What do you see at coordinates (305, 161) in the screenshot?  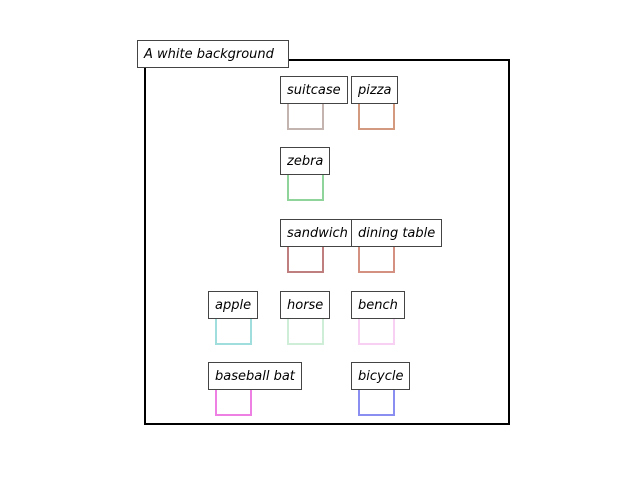 I see `zebra-label: zebra` at bounding box center [305, 161].